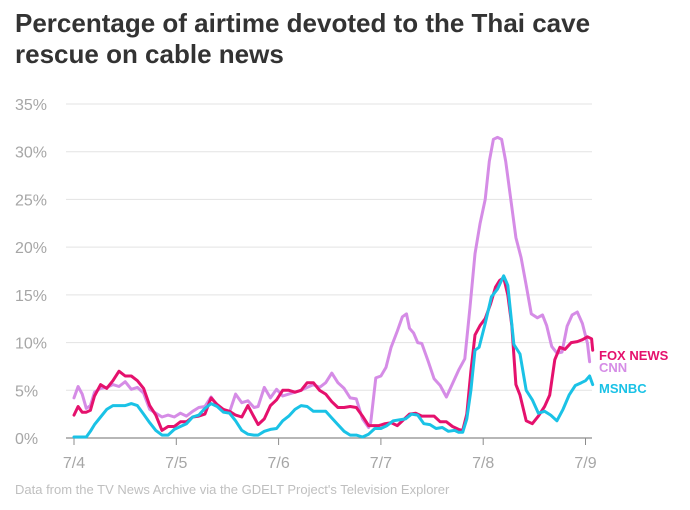  I want to click on y-tick-label: 20%, so click(31, 248).